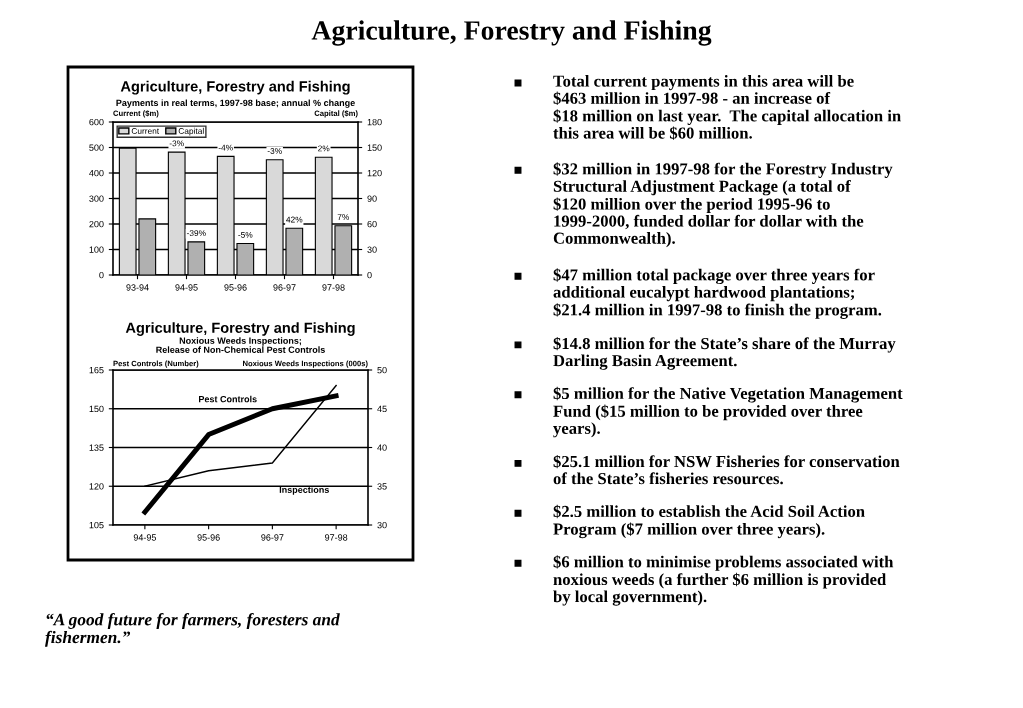 This screenshot has height=708, width=1023. Describe the element at coordinates (324, 148) in the screenshot. I see `annotation: 2%` at that location.